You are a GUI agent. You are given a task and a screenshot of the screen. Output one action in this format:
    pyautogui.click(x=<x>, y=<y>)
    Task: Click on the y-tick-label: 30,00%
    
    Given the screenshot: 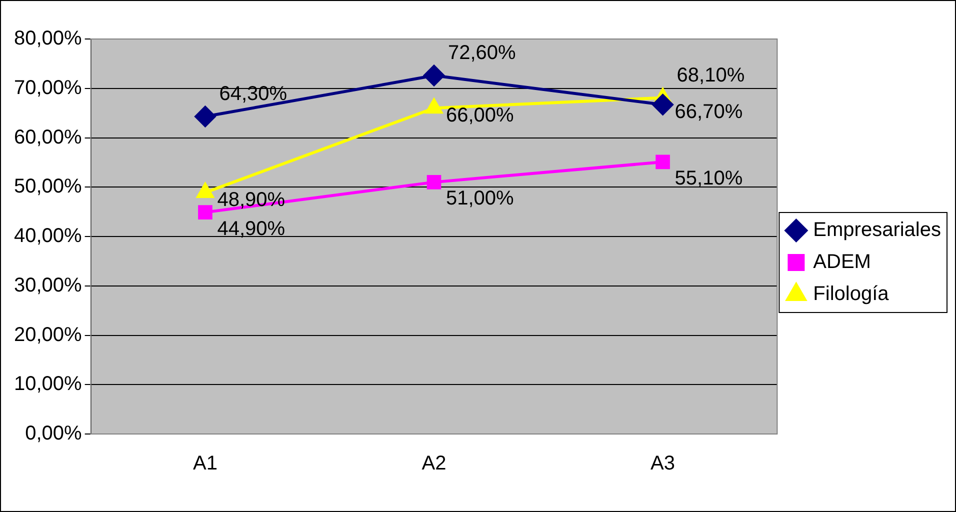 What is the action you would take?
    pyautogui.click(x=48, y=285)
    